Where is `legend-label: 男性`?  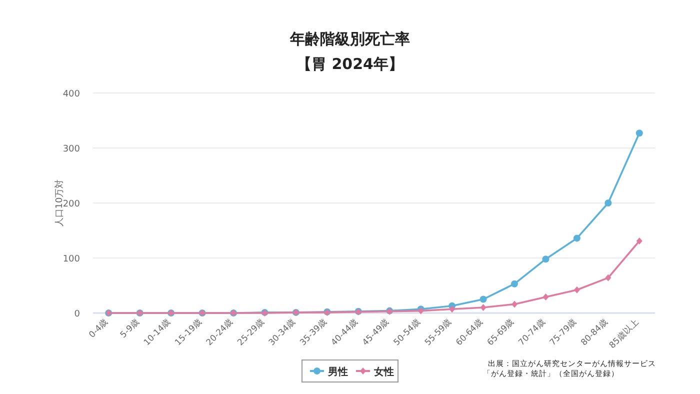
legend-label: 男性 is located at coordinates (337, 372).